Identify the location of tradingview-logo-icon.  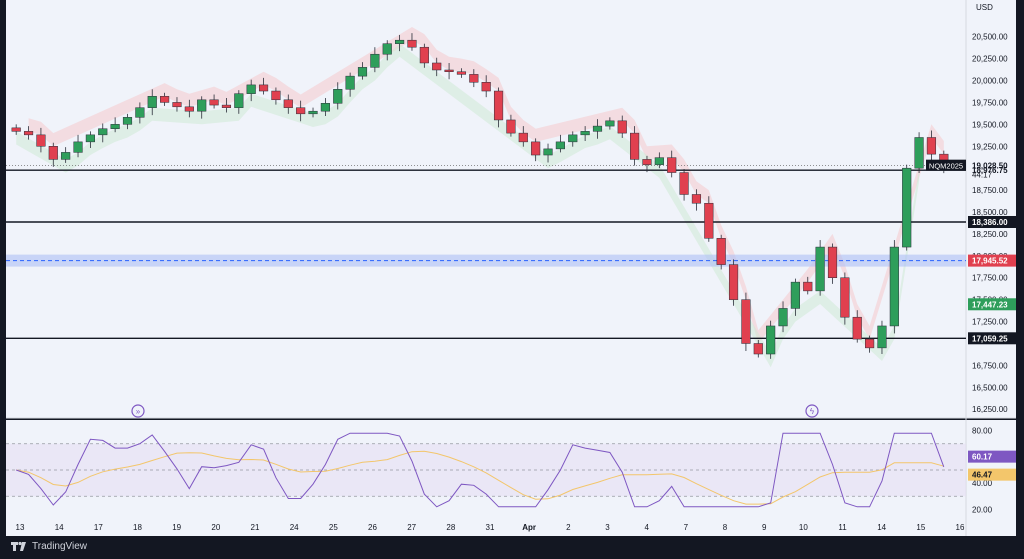
(18, 546).